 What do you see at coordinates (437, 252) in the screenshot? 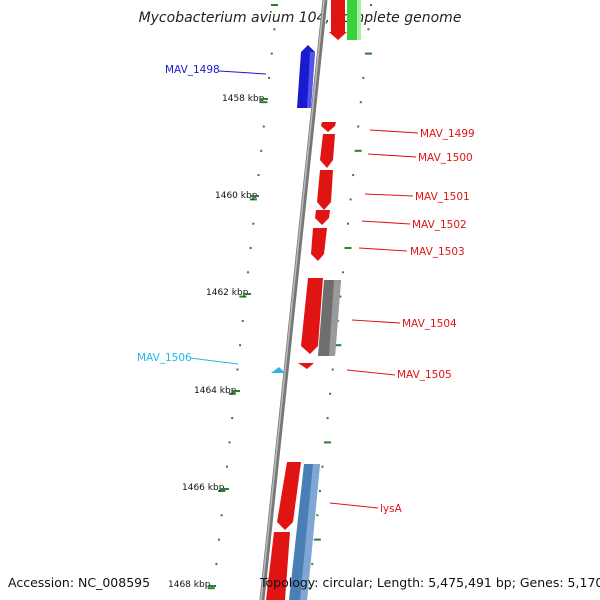
I see `label-mav-1503: MAV_1503` at bounding box center [437, 252].